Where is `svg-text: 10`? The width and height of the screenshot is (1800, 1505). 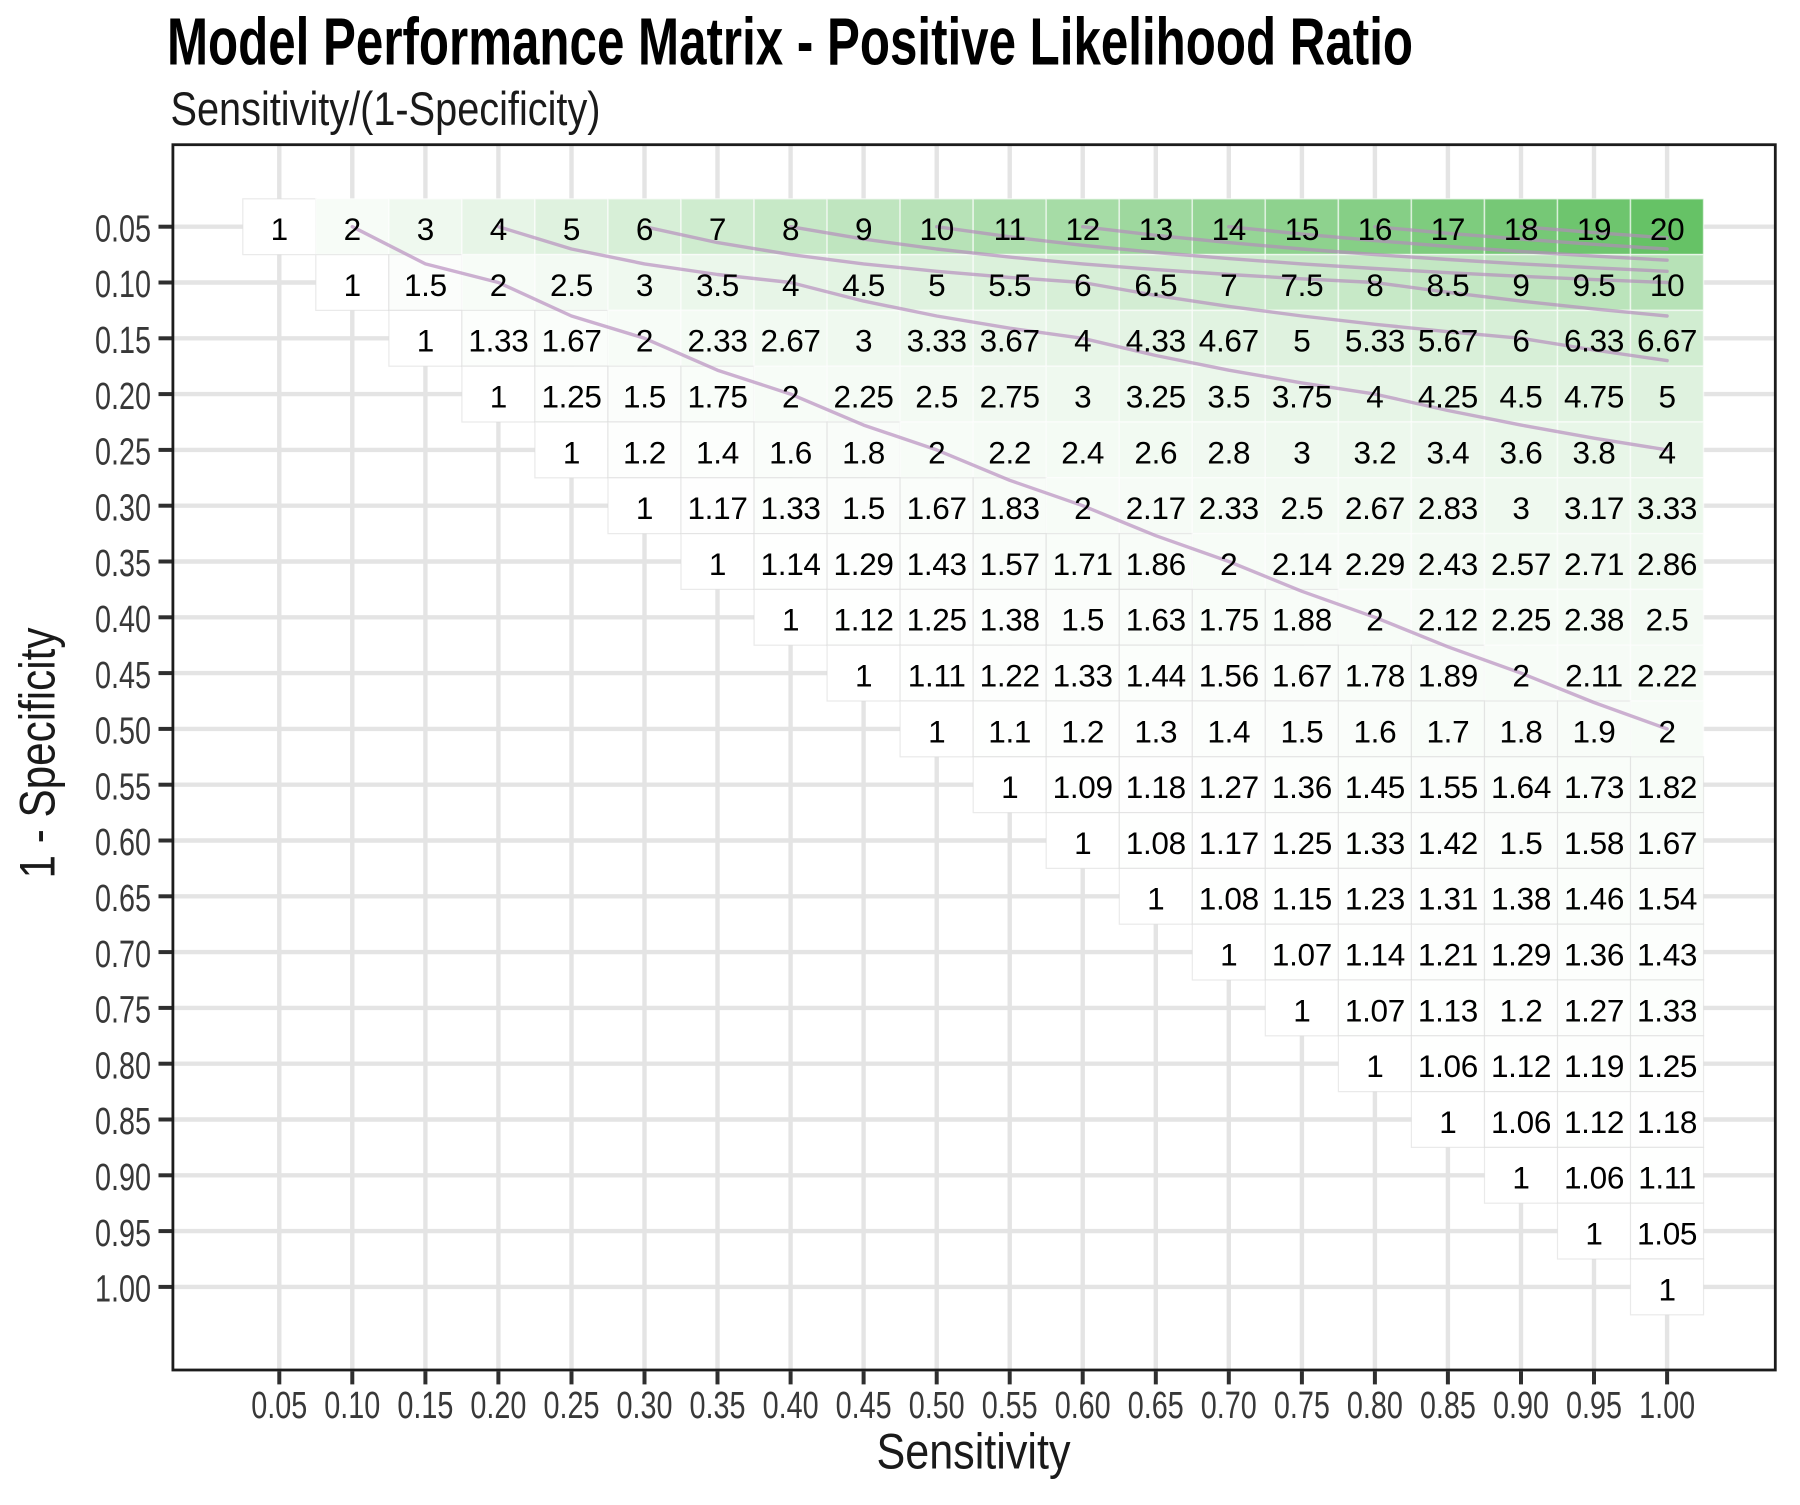
svg-text: 10 is located at coordinates (1667, 285).